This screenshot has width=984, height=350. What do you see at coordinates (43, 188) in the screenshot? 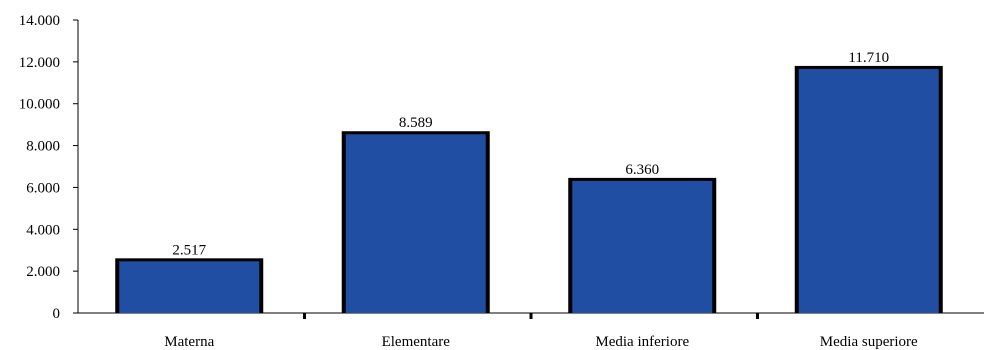
I see `y-tick-label: 6.000` at bounding box center [43, 188].